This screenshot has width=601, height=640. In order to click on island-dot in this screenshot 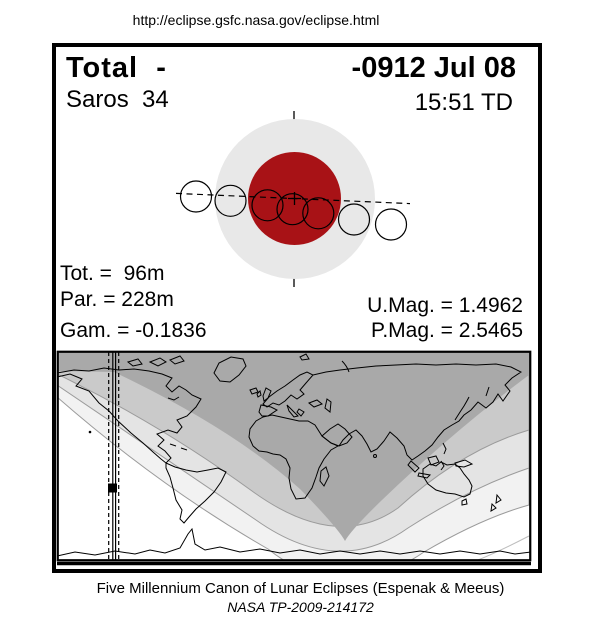, I will do `click(90, 432)`.